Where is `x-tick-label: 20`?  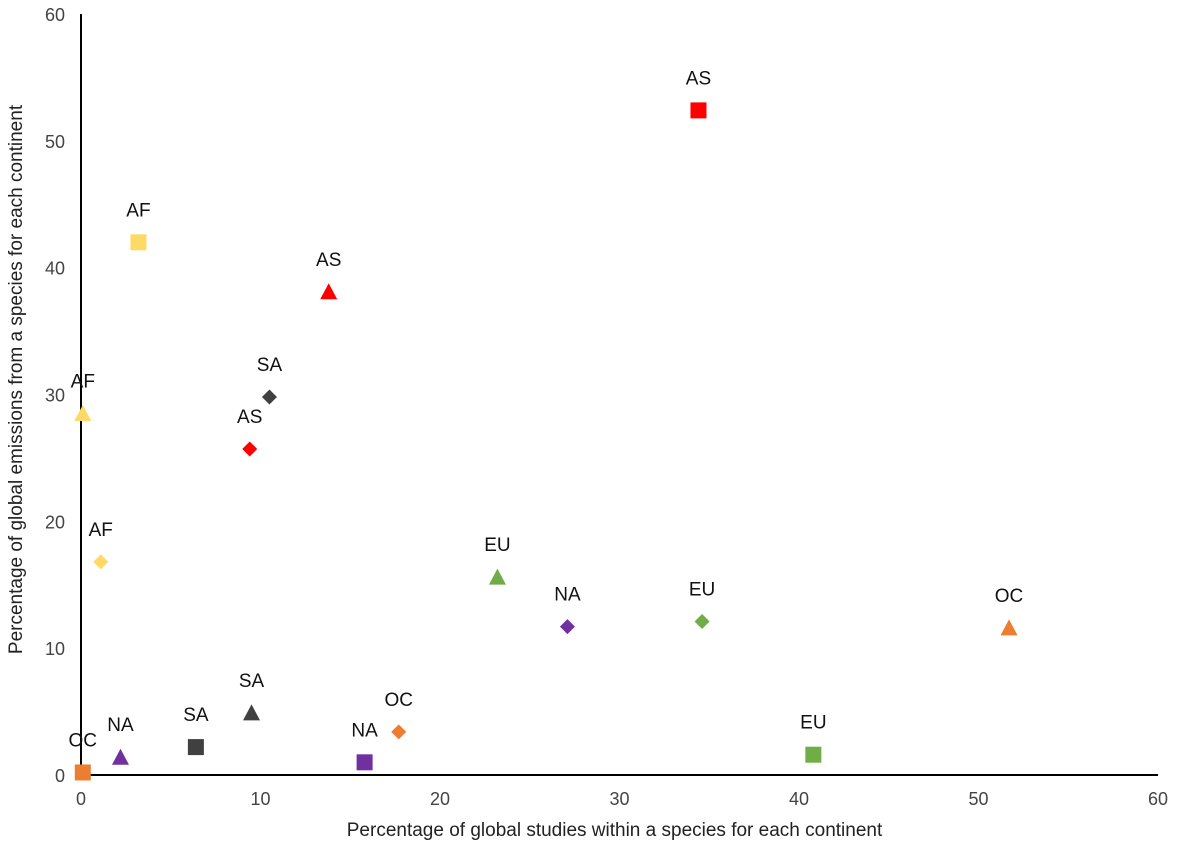
x-tick-label: 20 is located at coordinates (440, 799).